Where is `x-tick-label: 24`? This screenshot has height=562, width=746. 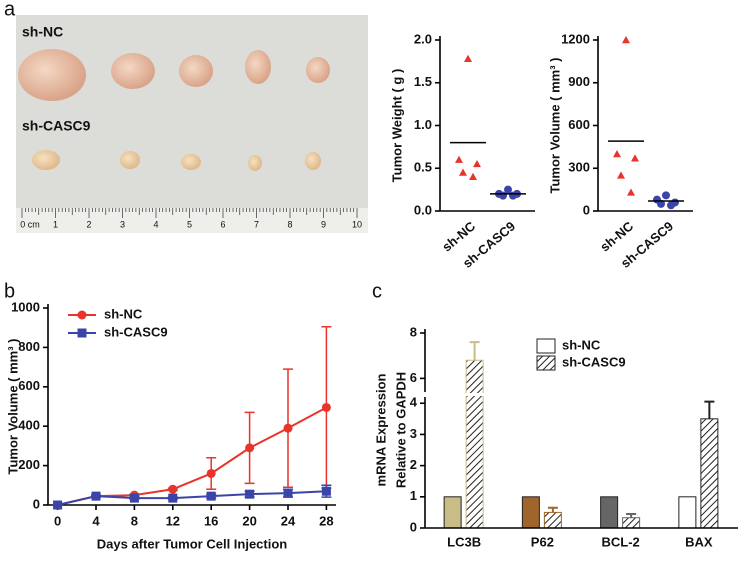
x-tick-label: 24 is located at coordinates (288, 520).